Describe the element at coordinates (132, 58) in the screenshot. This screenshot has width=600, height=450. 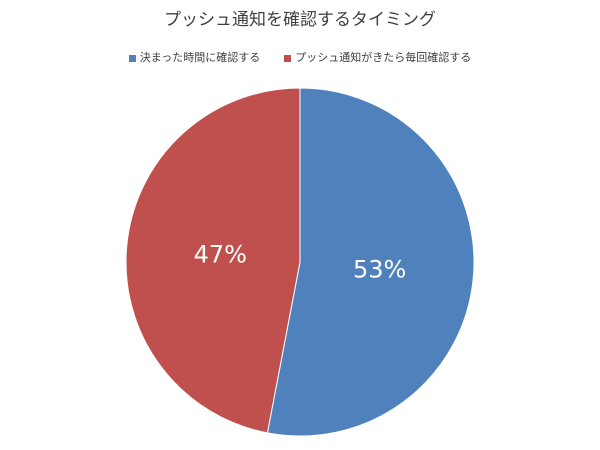
I see `legend-swatch-fixed-time` at that location.